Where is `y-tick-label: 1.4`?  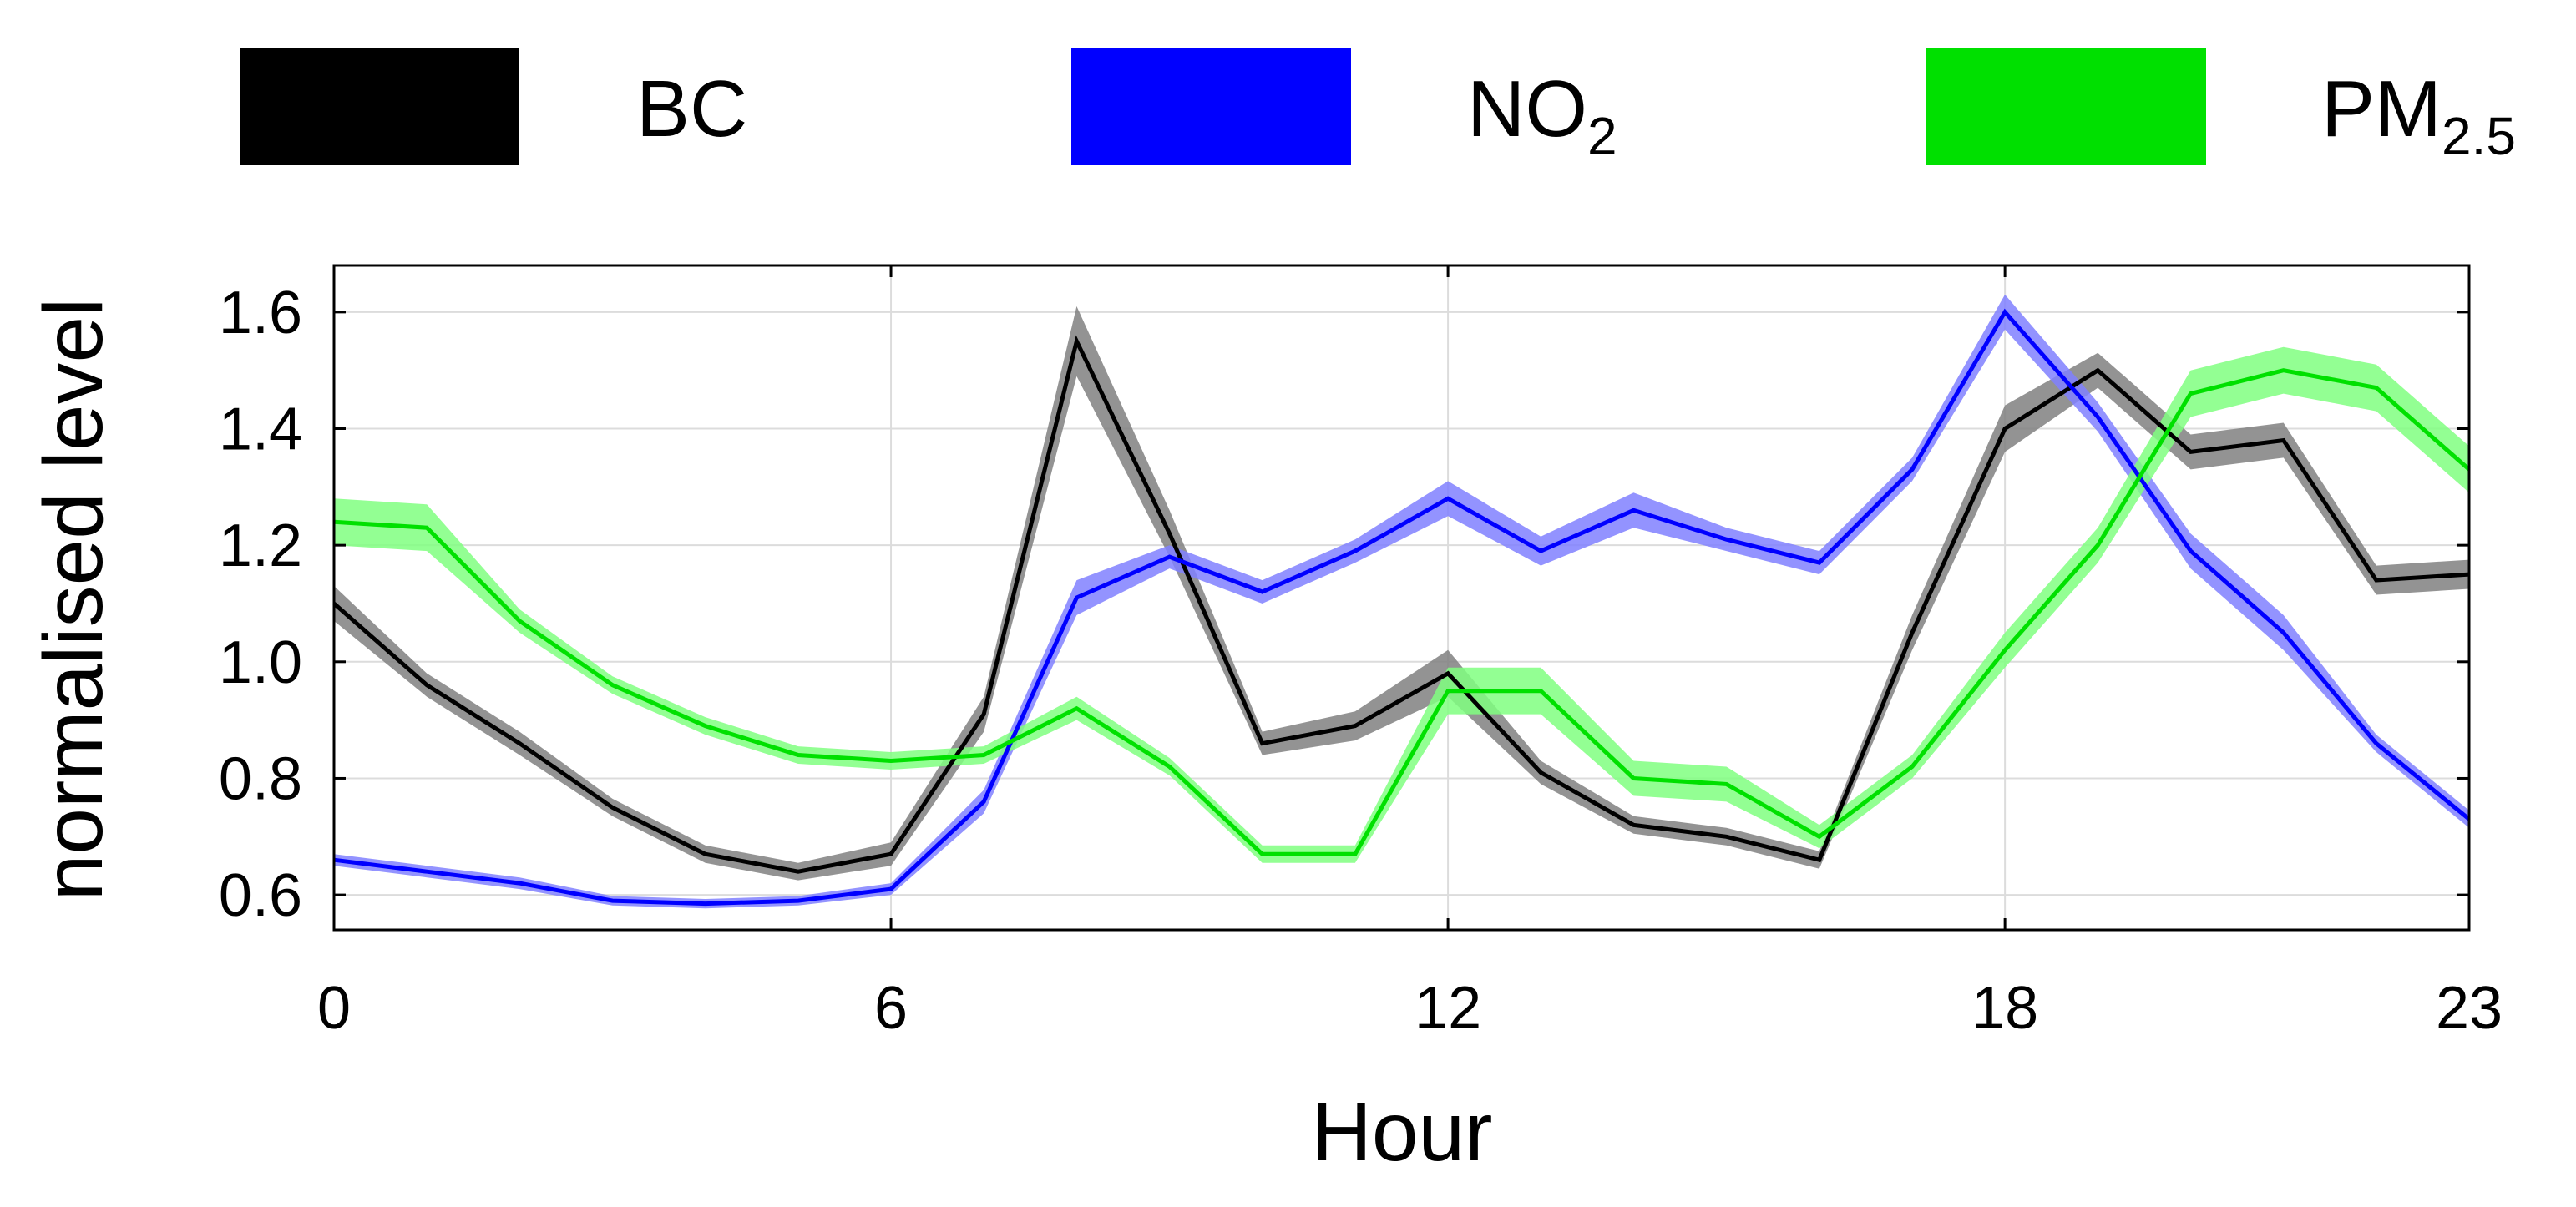 y-tick-label: 1.4 is located at coordinates (260, 429).